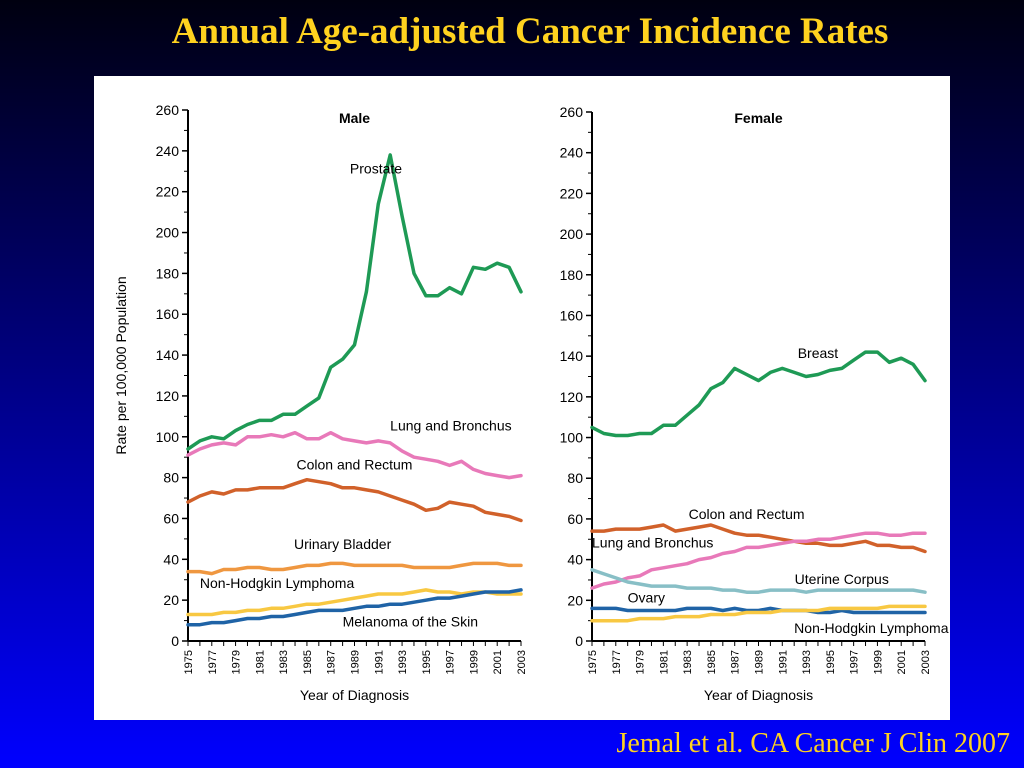 Image resolution: width=1024 pixels, height=768 pixels. I want to click on series-label-melanoma-of-the-skin: Melanoma of the Skin, so click(410, 622).